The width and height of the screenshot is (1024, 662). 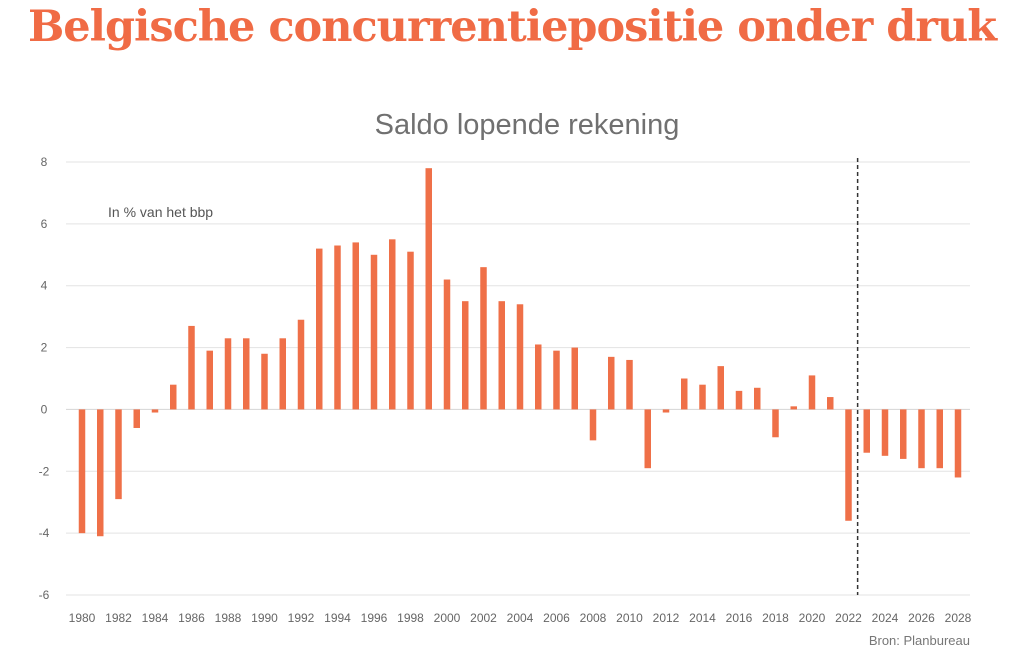 I want to click on bar-1981, so click(x=100, y=473).